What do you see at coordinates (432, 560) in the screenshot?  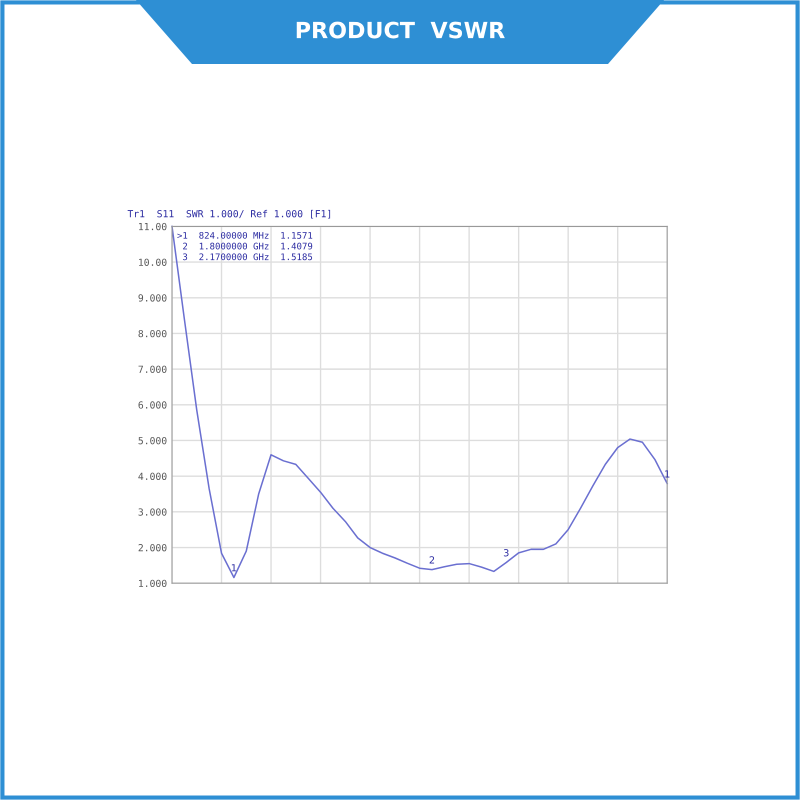 I see `annotation: 2` at bounding box center [432, 560].